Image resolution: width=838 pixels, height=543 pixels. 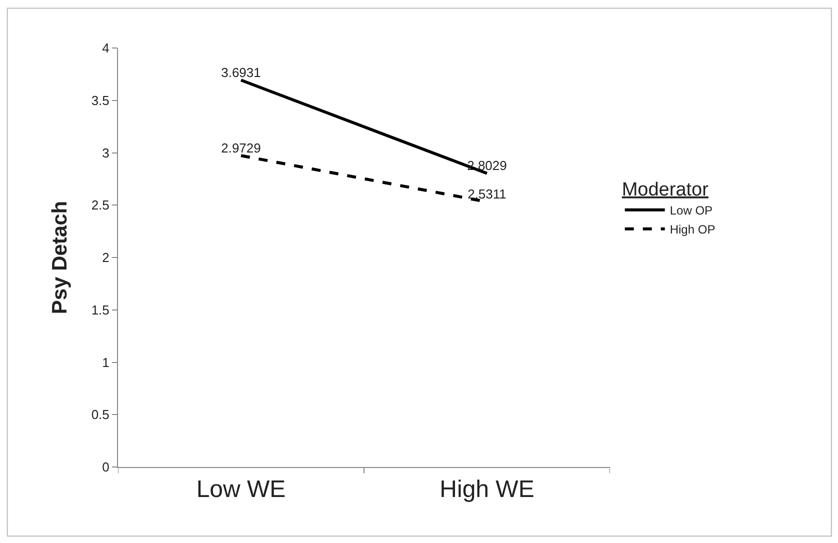 I want to click on x-tick-label: High WE, so click(x=487, y=489).